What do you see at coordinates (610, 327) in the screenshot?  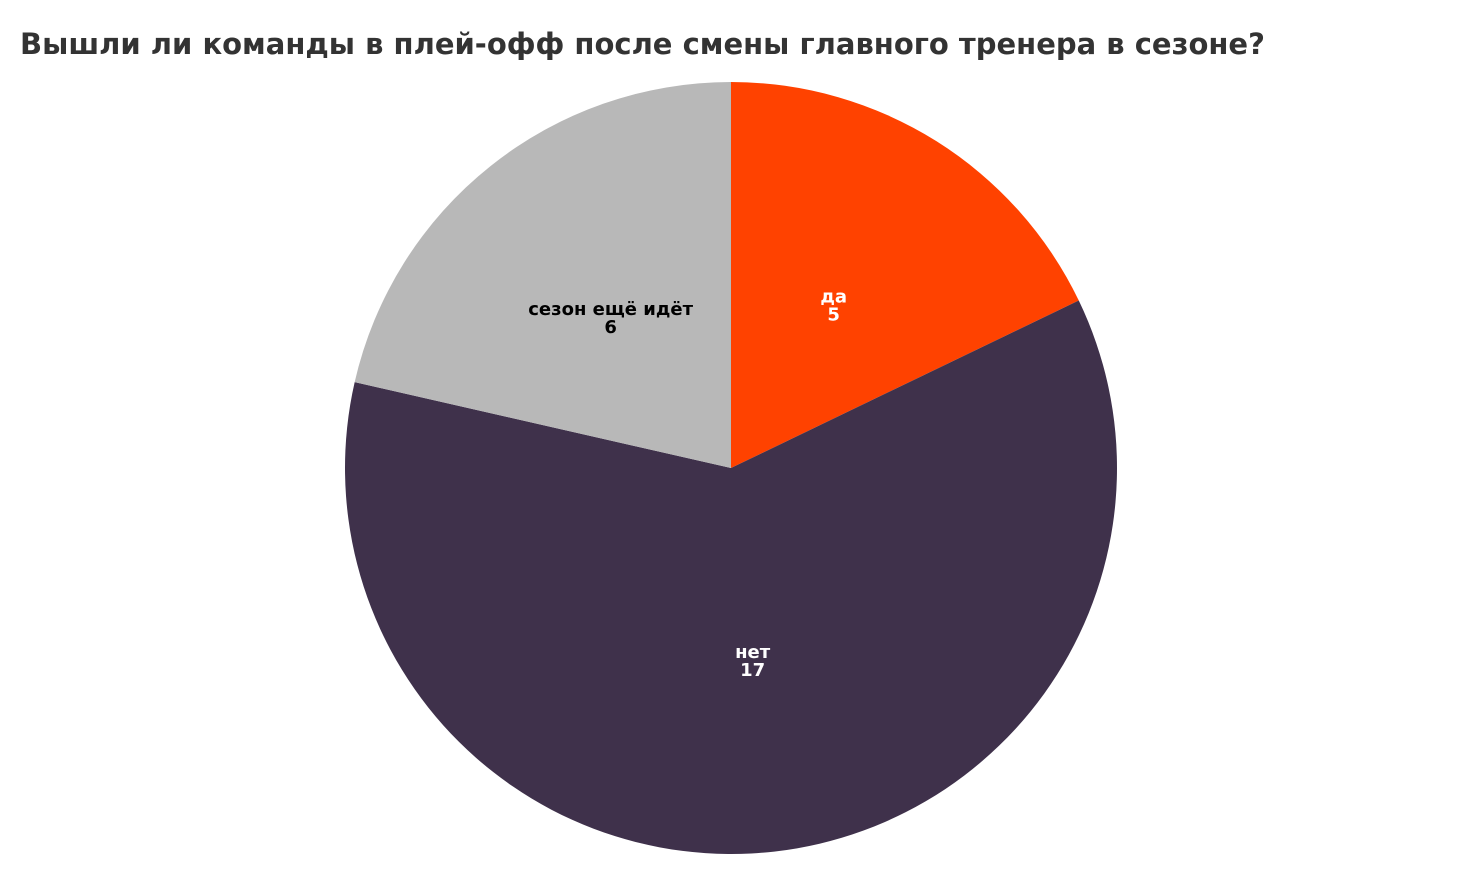 I see `slice-value: 6` at bounding box center [610, 327].